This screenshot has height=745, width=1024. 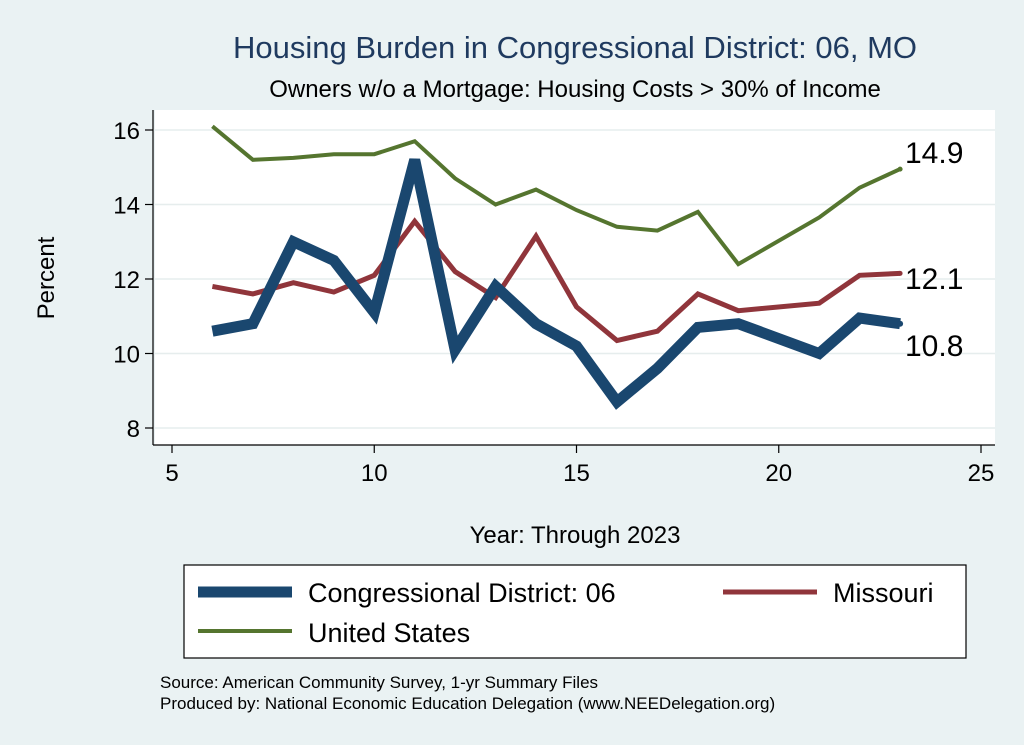 What do you see at coordinates (556, 195) in the screenshot?
I see `series-line-united-states` at bounding box center [556, 195].